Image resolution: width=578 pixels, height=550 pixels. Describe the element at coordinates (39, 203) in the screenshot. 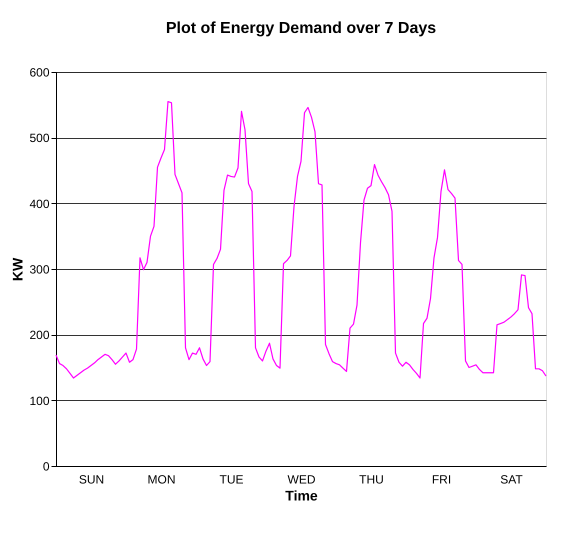

I see `y-tick-label: 400` at that location.